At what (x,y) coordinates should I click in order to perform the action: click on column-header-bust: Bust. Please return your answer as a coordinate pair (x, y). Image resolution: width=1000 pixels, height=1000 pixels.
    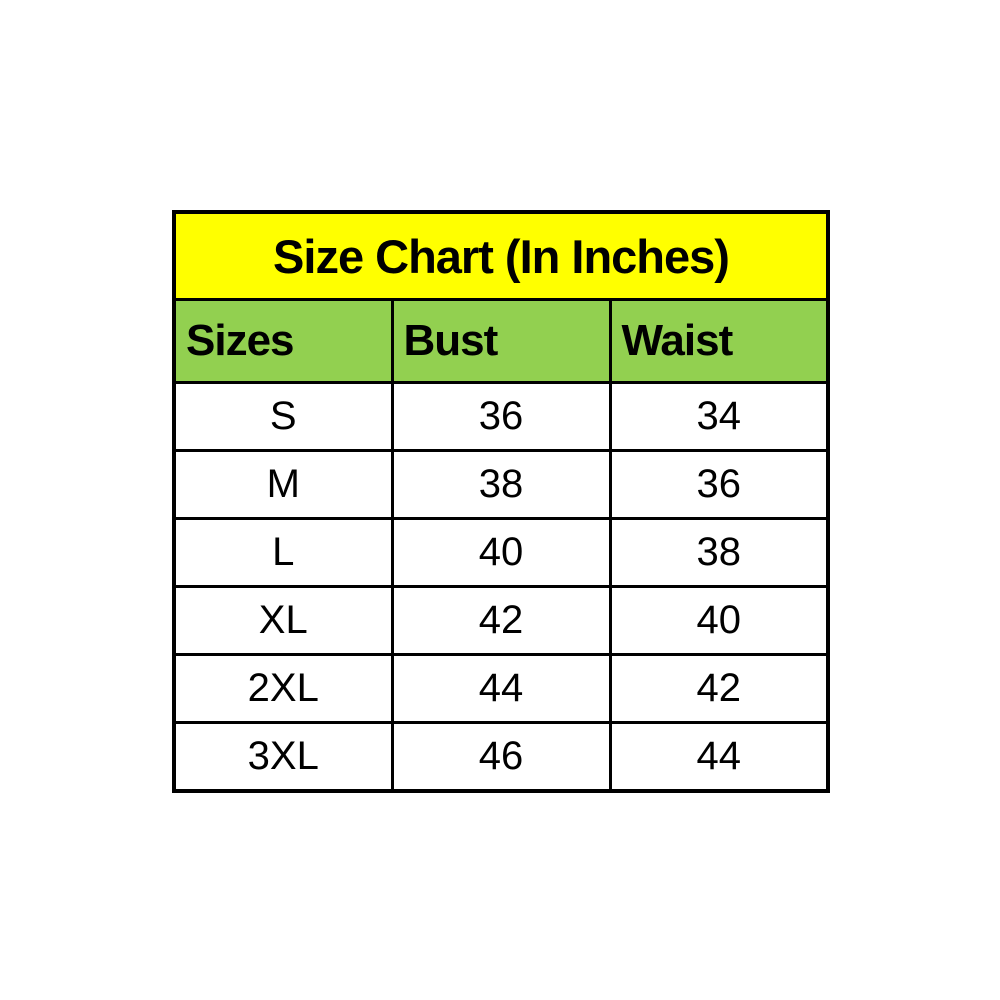
    Looking at the image, I should click on (501, 341).